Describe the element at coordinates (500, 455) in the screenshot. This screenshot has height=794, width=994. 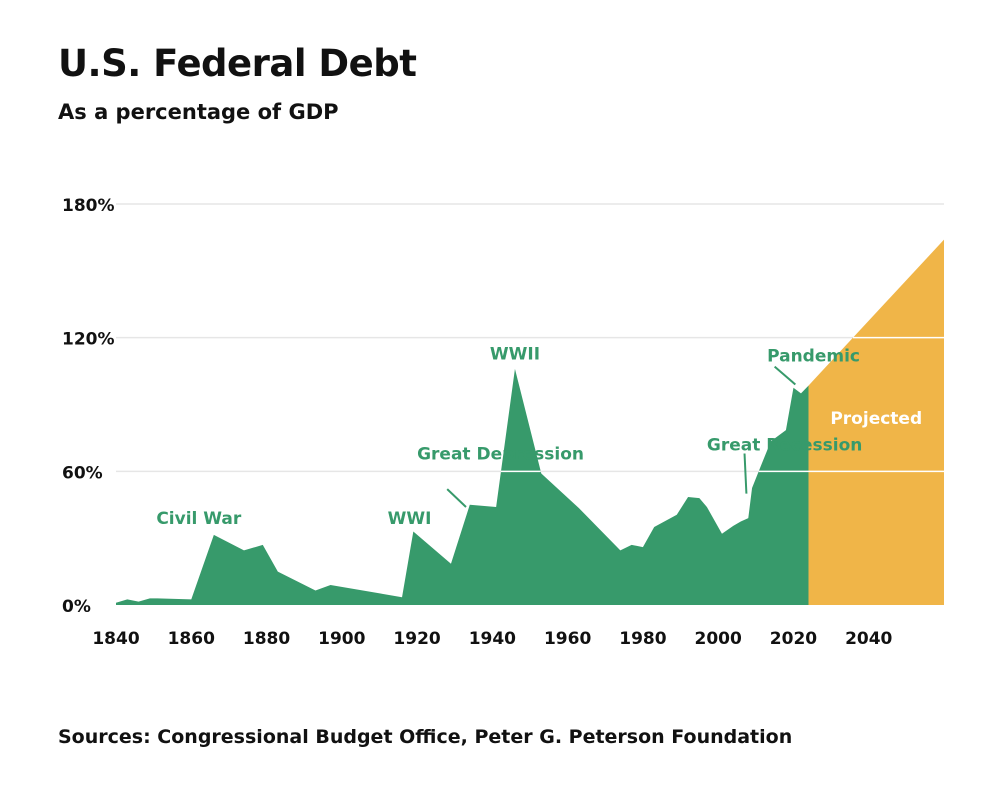
I see `annotation-great-depression: Great Depression` at that location.